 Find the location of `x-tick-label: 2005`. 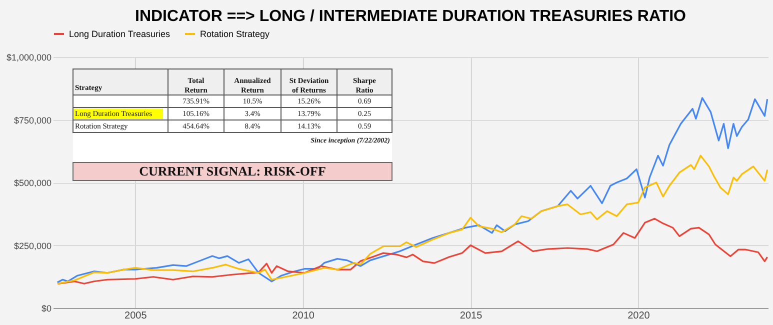

x-tick-label: 2005 is located at coordinates (136, 316).